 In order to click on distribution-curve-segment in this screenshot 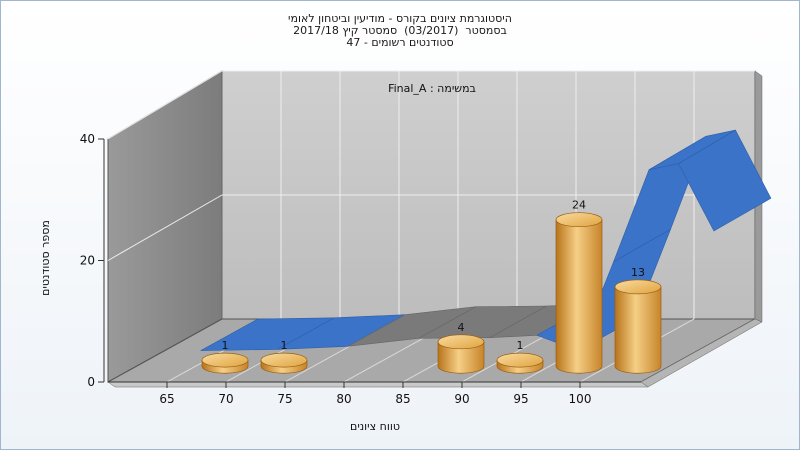, I will do `click(725, 180)`.